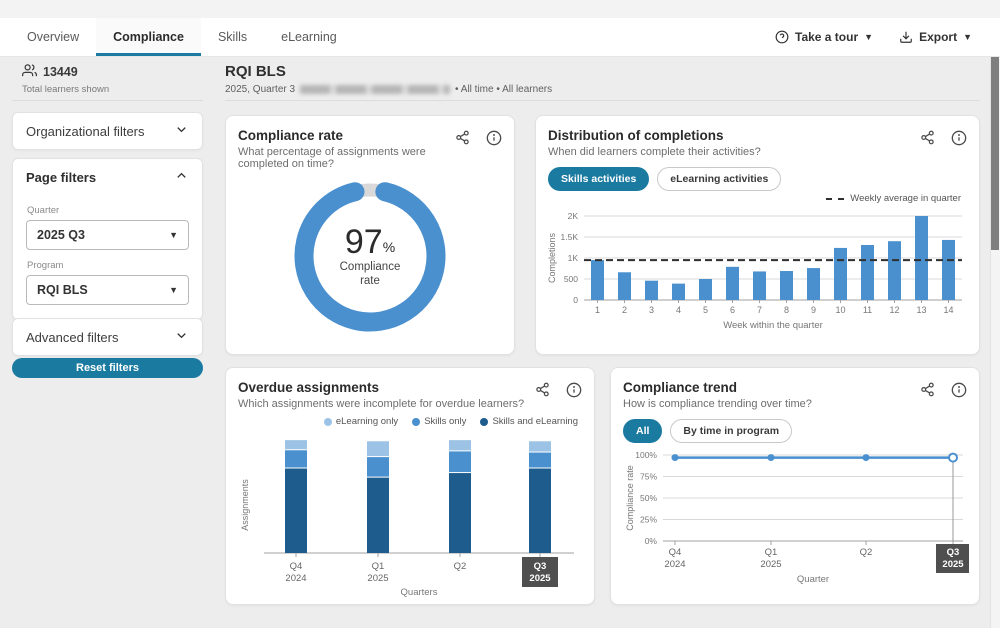 This screenshot has width=1000, height=628. Describe the element at coordinates (29, 72) in the screenshot. I see `users-icon` at that location.